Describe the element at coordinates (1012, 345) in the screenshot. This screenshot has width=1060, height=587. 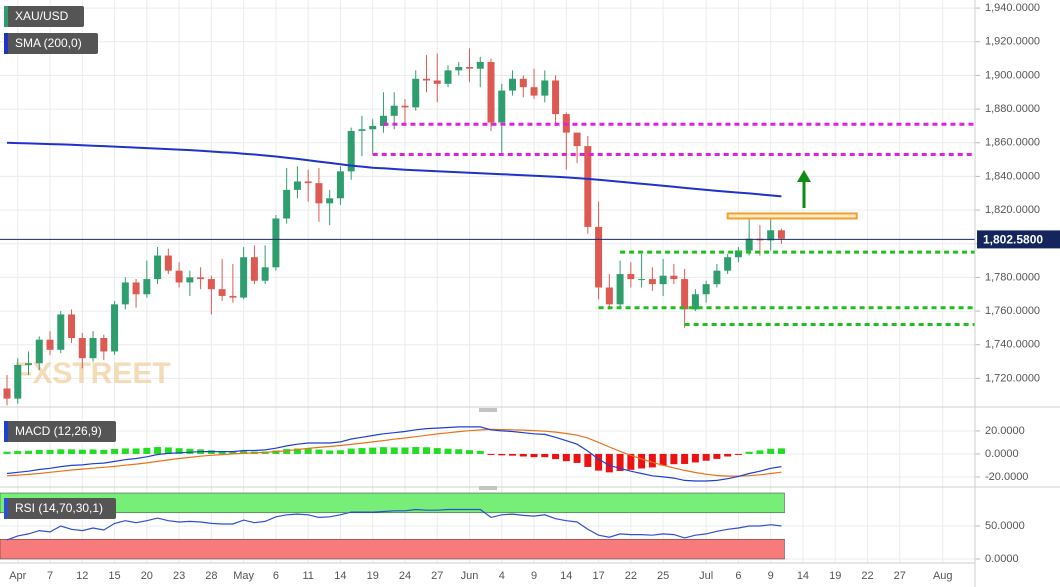
I see `y-tick-label: 1,740.0000` at that location.